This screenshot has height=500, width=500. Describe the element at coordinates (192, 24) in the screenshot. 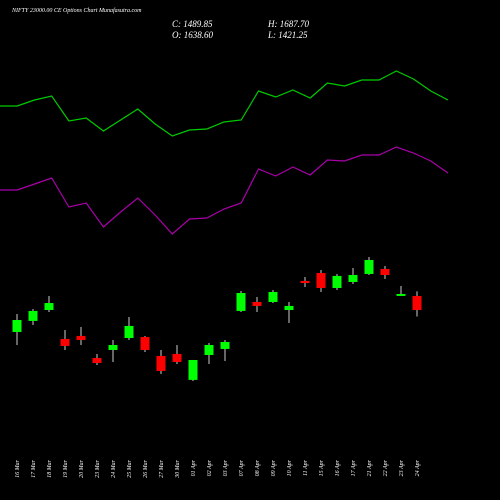

I see `summary-label: C: 1489.85` at that location.